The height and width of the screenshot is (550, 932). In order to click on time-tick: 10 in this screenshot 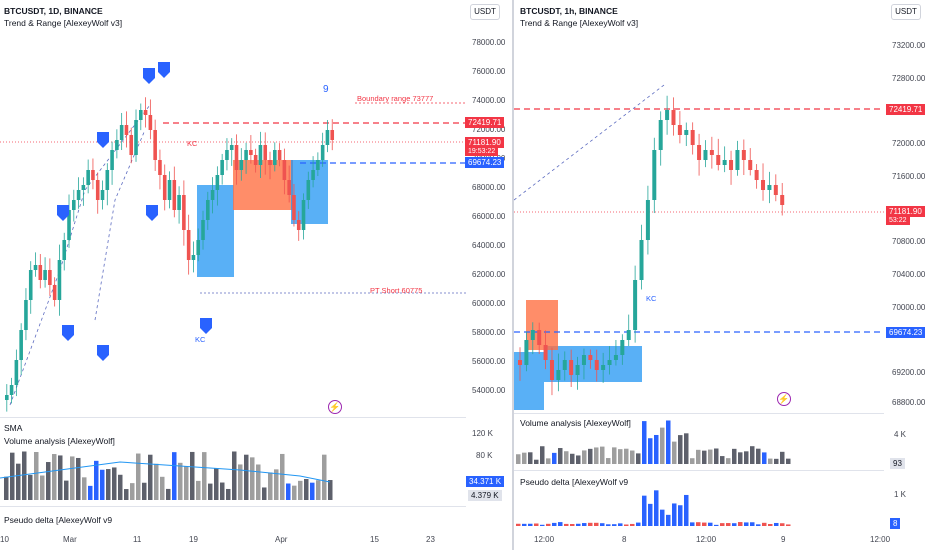, I will do `click(4, 539)`.